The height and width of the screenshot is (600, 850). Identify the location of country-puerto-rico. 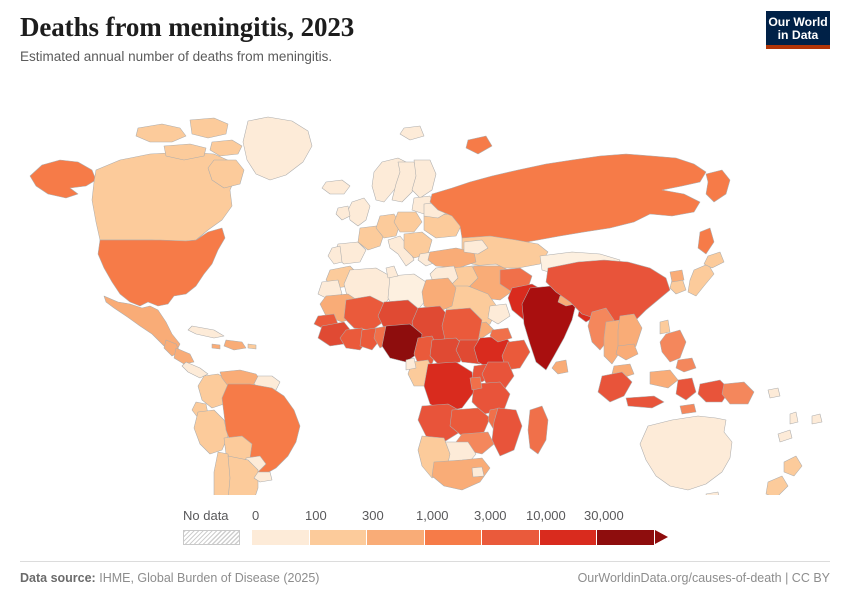
(252, 346).